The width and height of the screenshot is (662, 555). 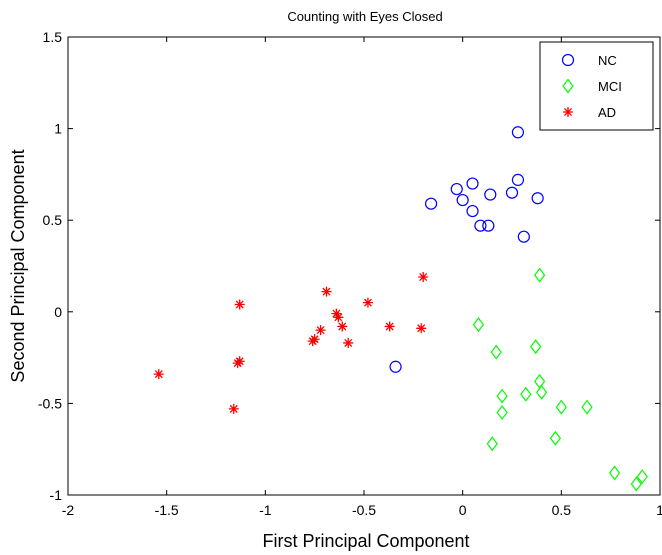 I want to click on legend-label: AD, so click(x=607, y=112).